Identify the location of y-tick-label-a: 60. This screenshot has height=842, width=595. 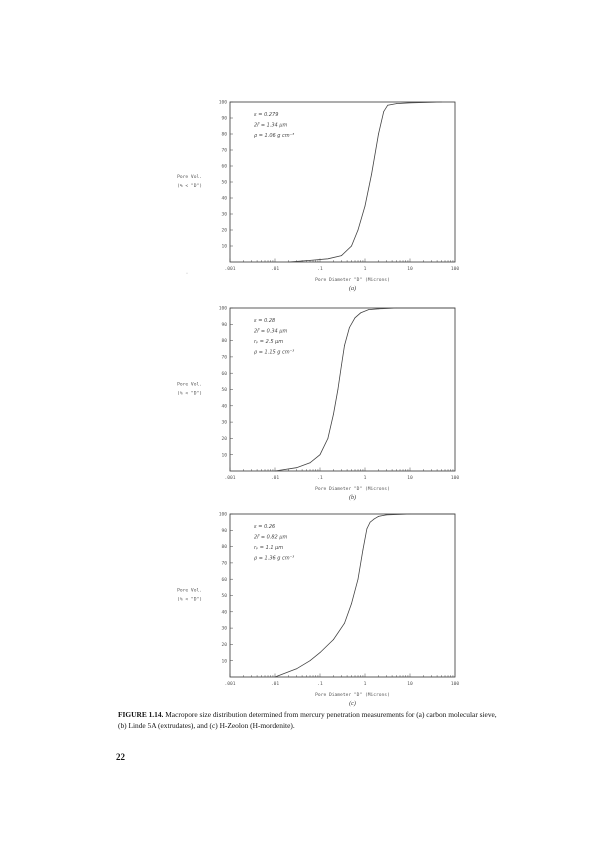
(224, 167).